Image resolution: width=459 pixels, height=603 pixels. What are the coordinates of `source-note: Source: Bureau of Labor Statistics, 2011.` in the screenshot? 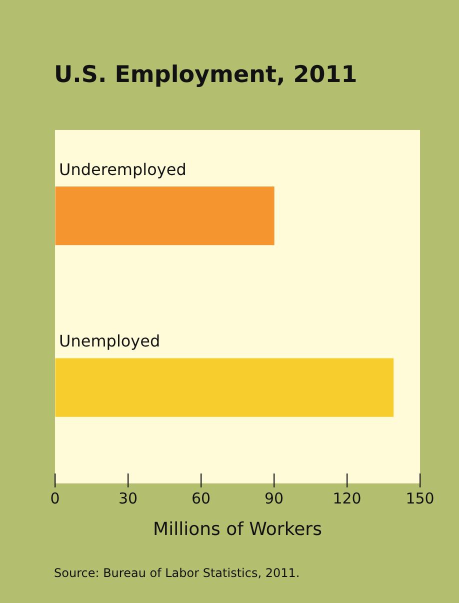 It's located at (177, 573).